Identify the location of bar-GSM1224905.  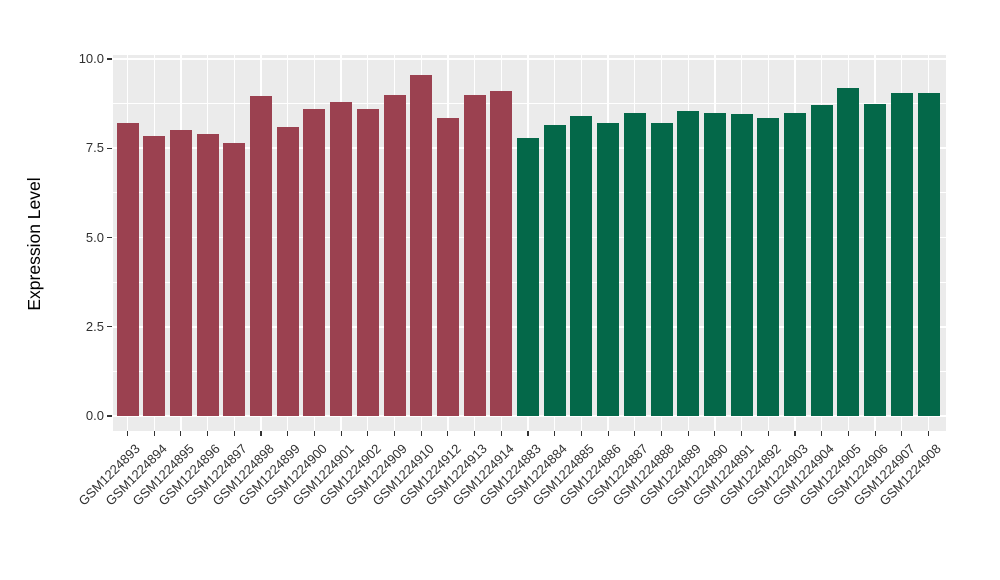
(848, 251).